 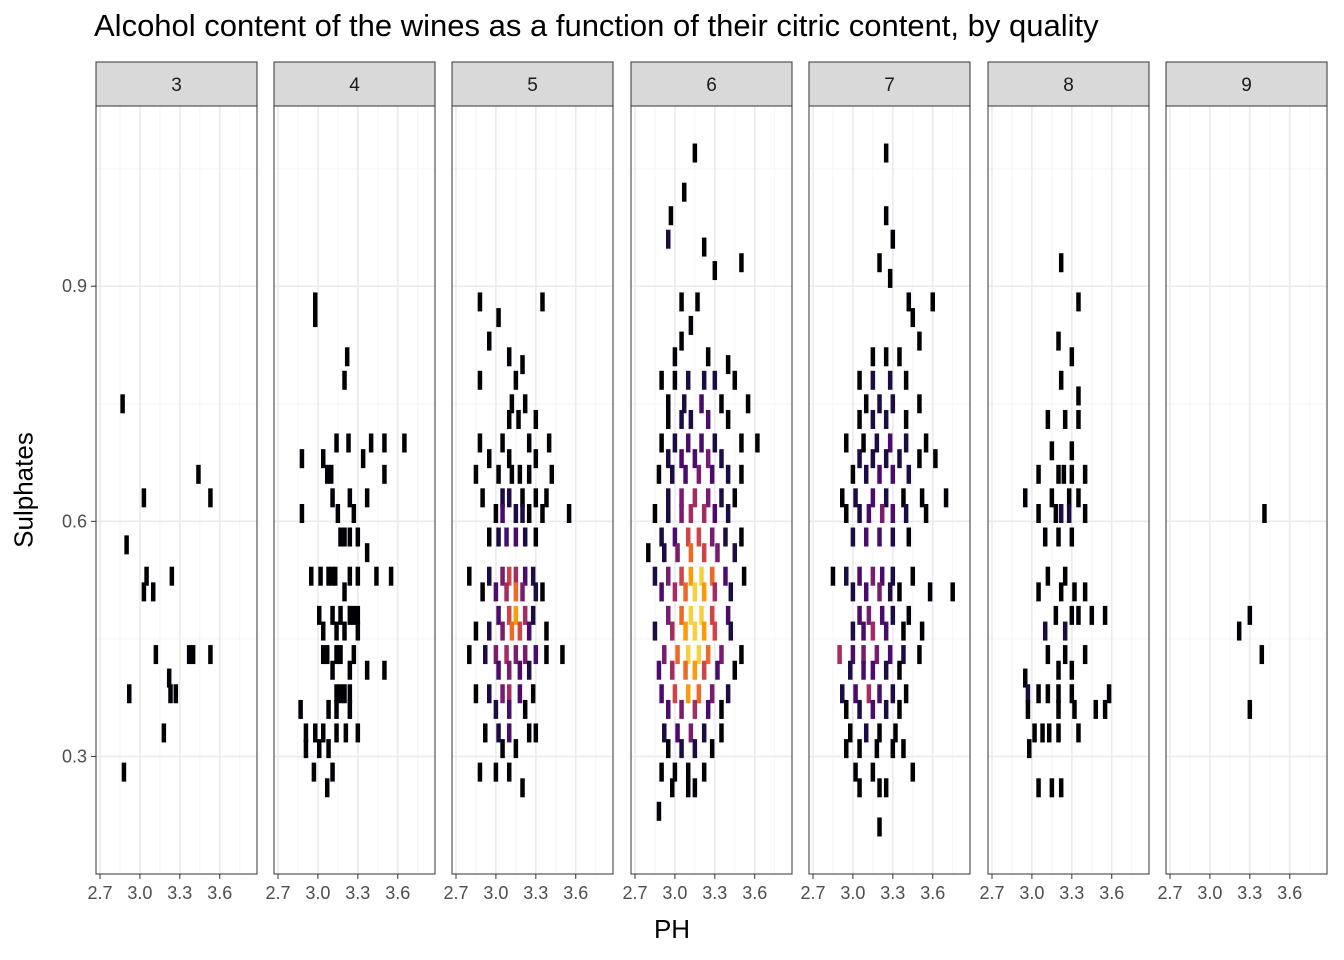 What do you see at coordinates (1249, 893) in the screenshot?
I see `x-tick-label: 3.3` at bounding box center [1249, 893].